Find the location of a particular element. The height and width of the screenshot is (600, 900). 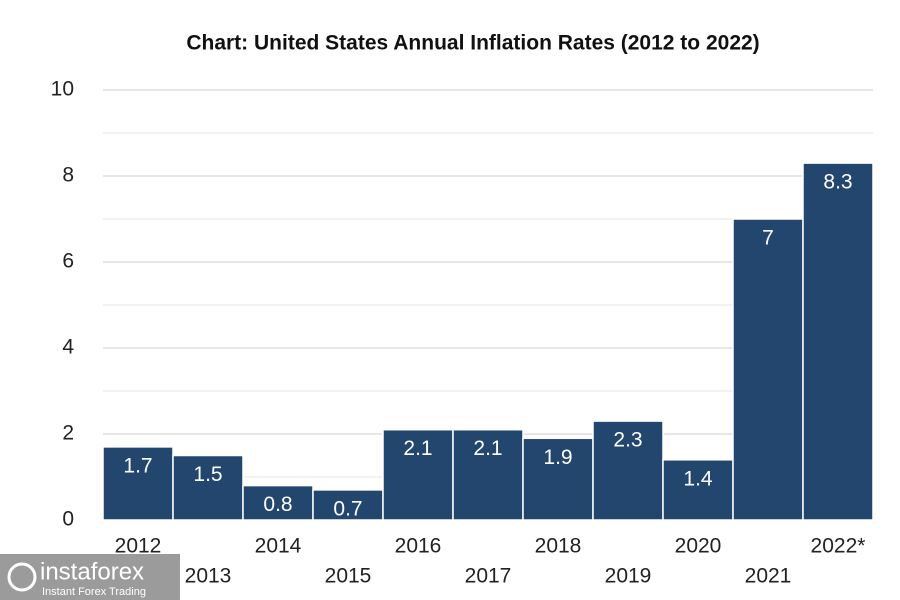

y-tick-label: 6 is located at coordinates (68, 261).